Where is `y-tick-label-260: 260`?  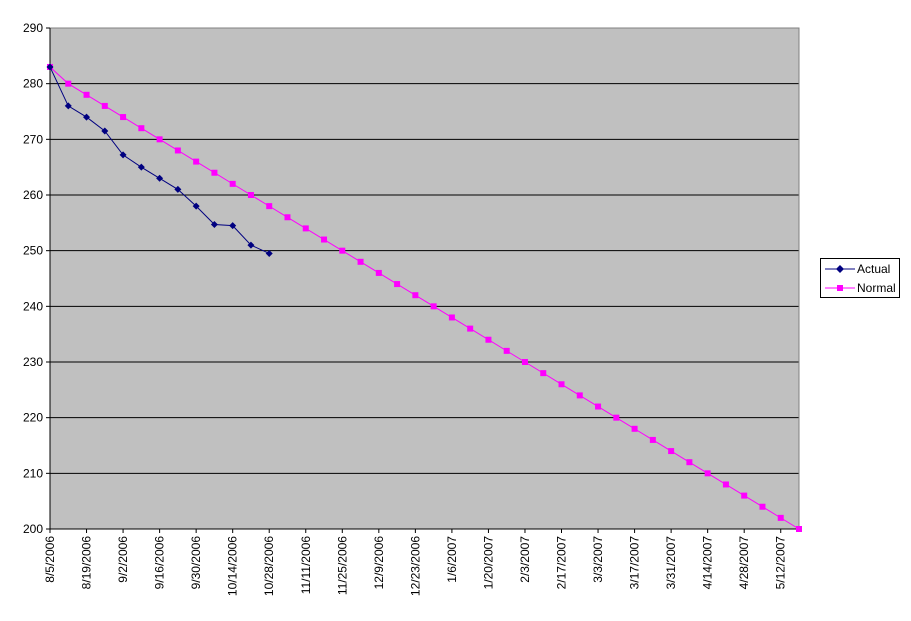 y-tick-label-260: 260 is located at coordinates (33, 195).